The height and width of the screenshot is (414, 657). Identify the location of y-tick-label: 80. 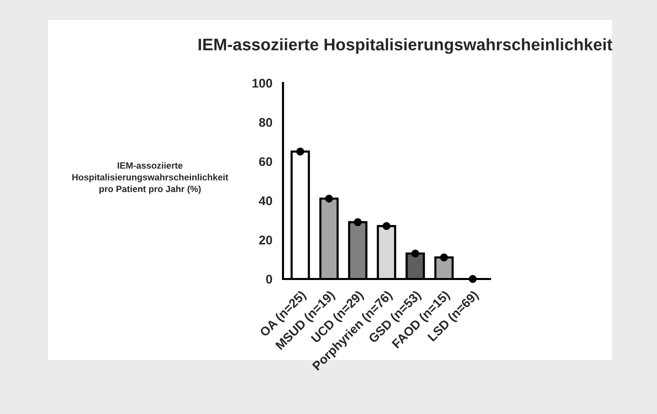
(265, 122).